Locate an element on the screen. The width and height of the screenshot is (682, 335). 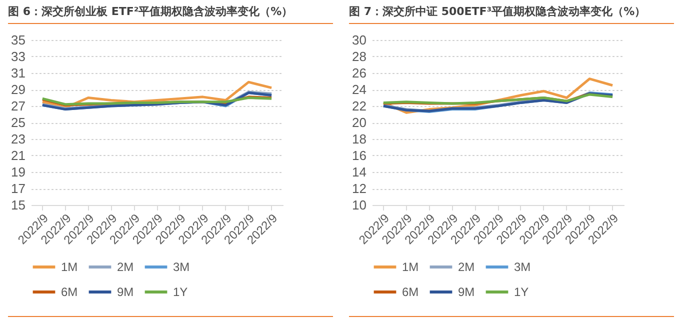
y-tick-label: 28 is located at coordinates (359, 56).